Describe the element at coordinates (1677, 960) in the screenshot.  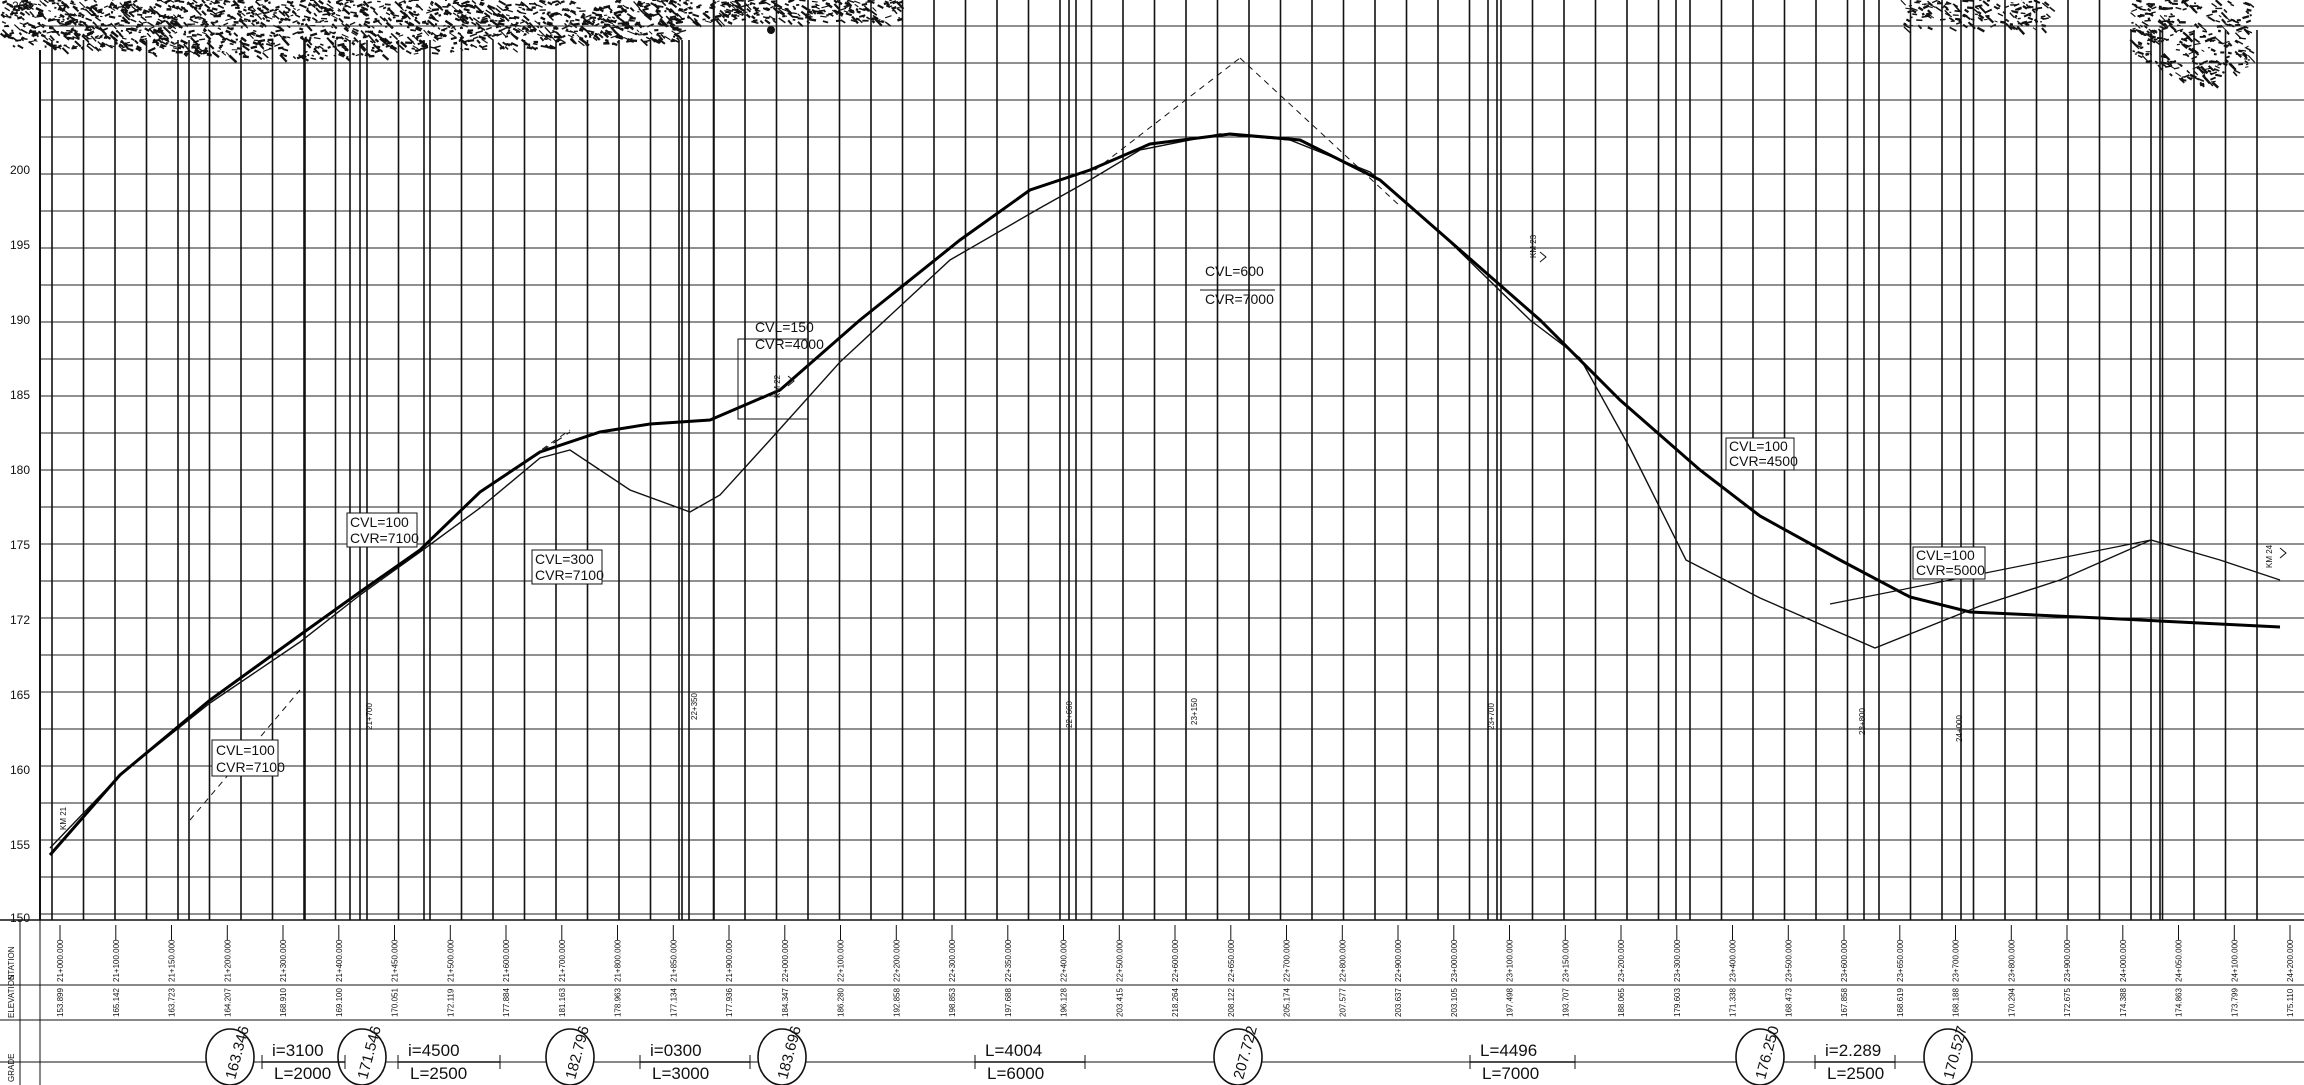
I see `band-chainage: 23+300.000` at that location.